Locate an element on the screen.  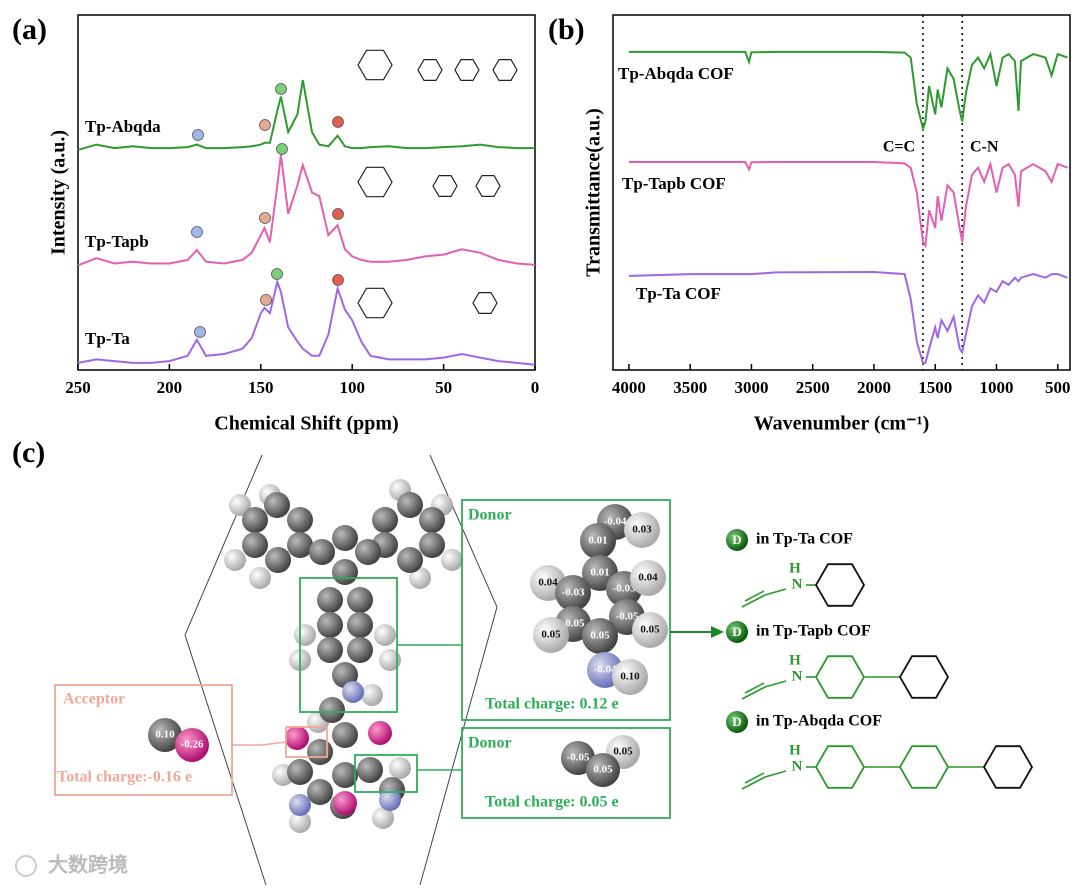
connector is located at coordinates (259, 743).